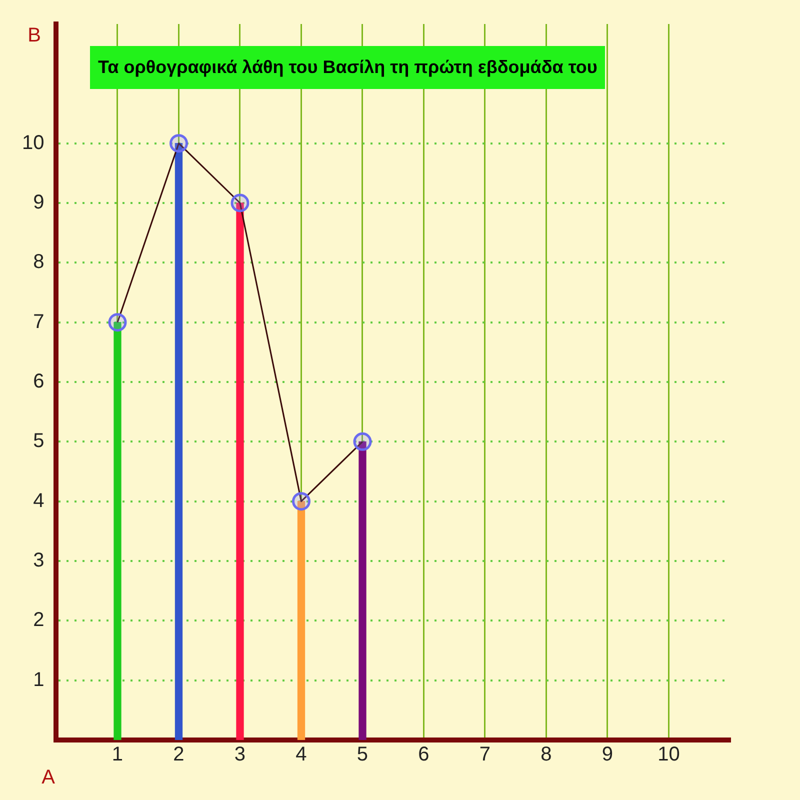 The height and width of the screenshot is (800, 800). I want to click on text: A, so click(49, 777).